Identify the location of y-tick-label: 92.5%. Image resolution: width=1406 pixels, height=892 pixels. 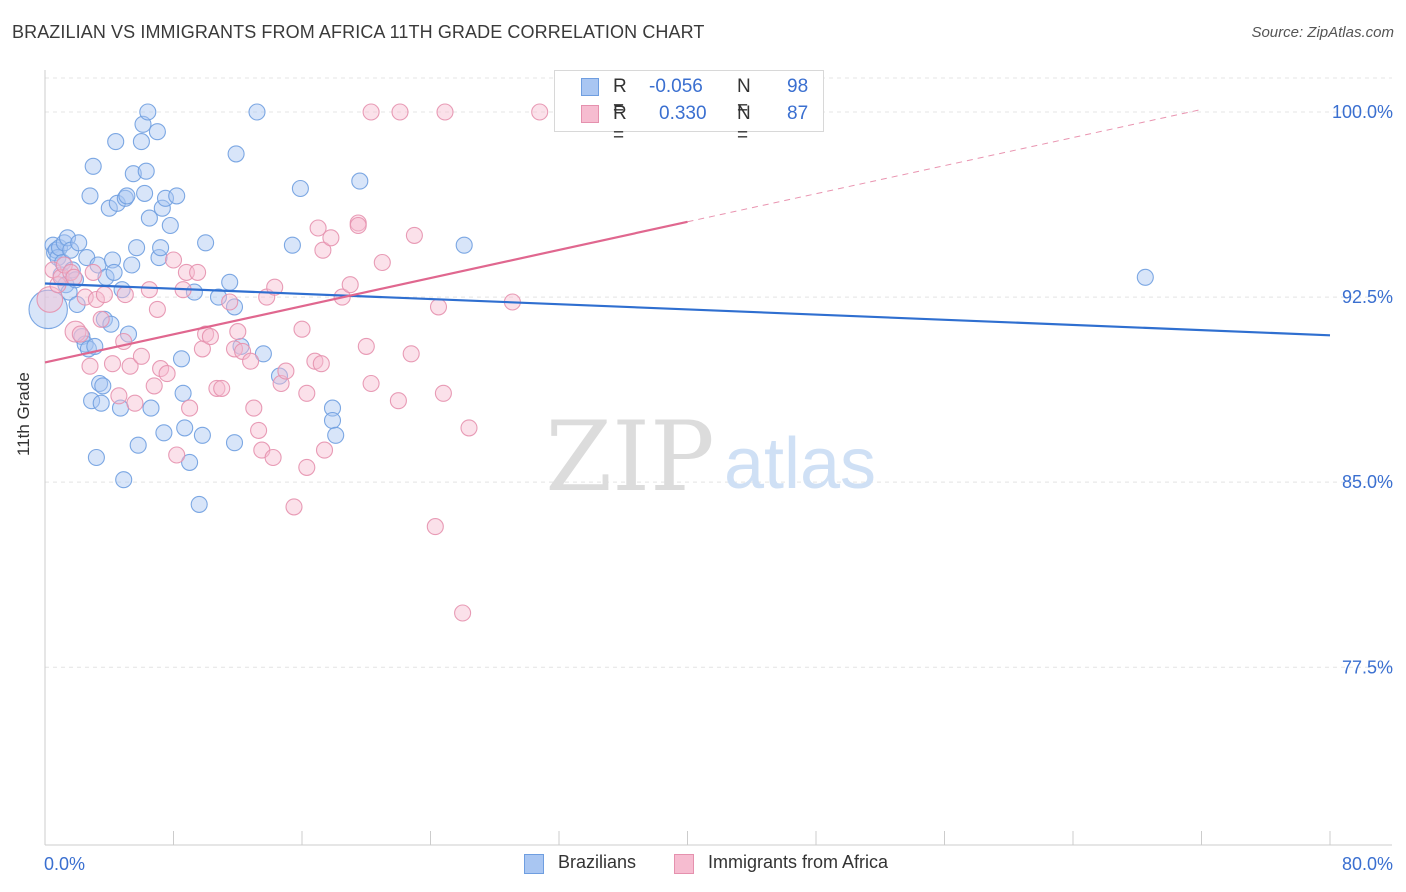
(1367, 297).